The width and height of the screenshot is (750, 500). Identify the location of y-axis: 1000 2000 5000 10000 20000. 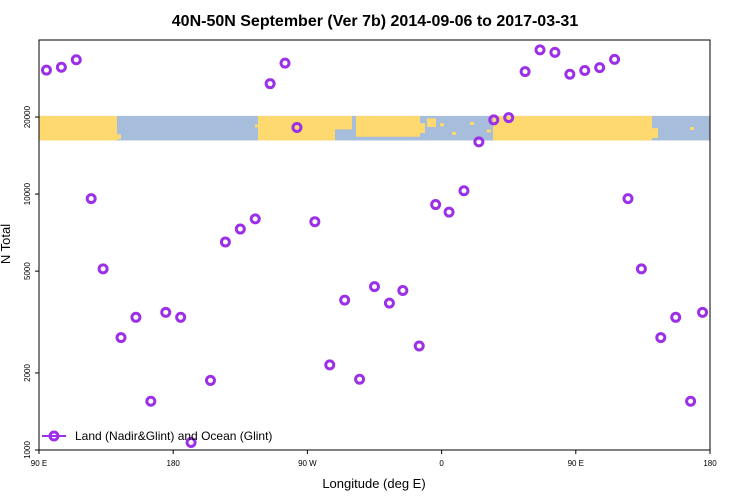
(31, 282).